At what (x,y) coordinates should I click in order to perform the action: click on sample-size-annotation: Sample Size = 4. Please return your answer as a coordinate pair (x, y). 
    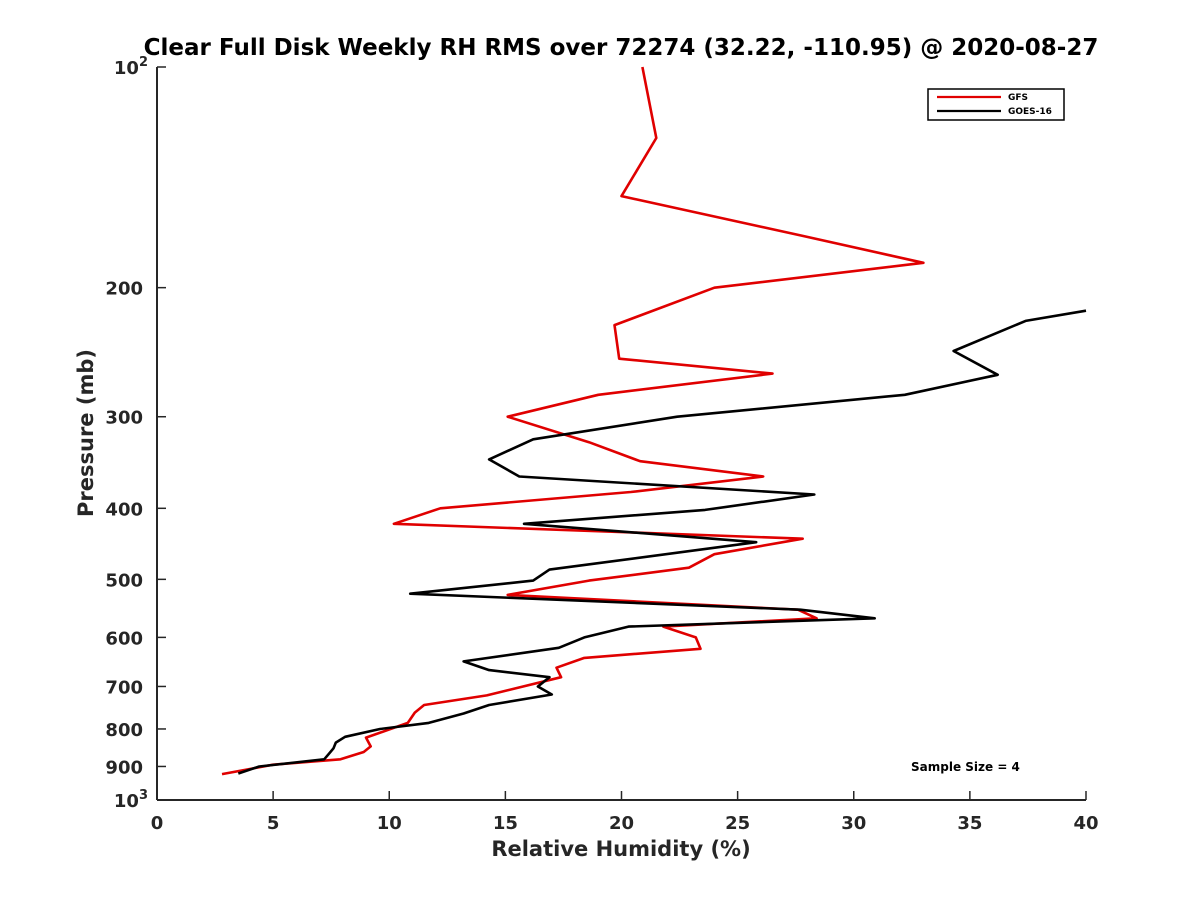
    Looking at the image, I should click on (965, 767).